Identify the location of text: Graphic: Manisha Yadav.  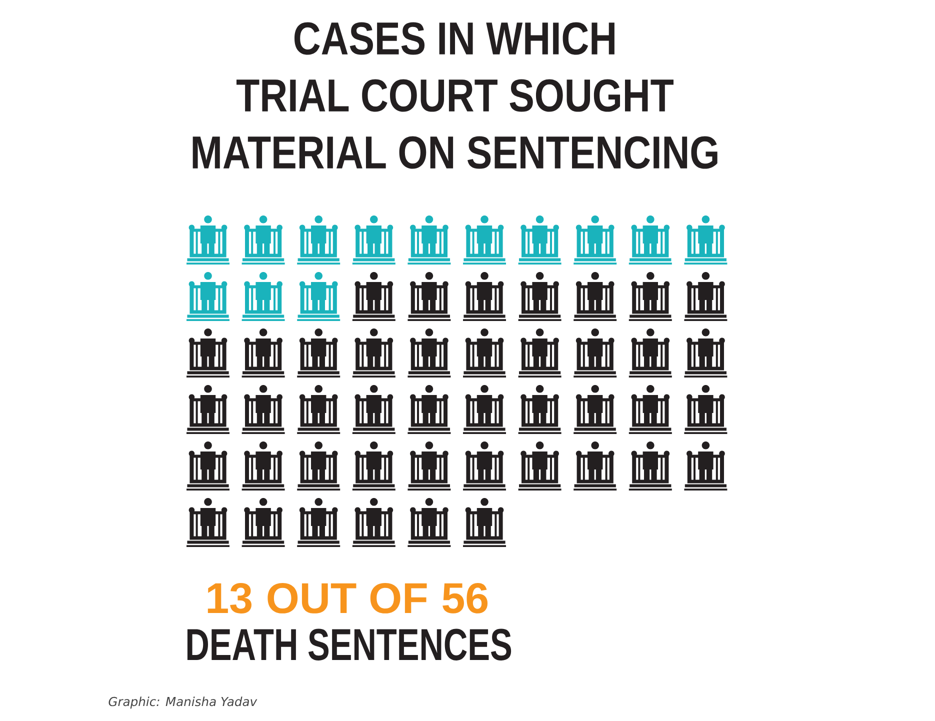
(183, 702).